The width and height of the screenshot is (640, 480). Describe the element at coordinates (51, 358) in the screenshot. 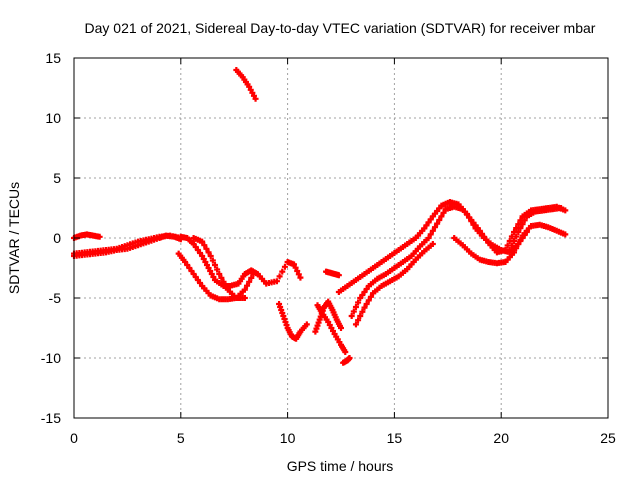

I see `y-tick-label: -10` at that location.